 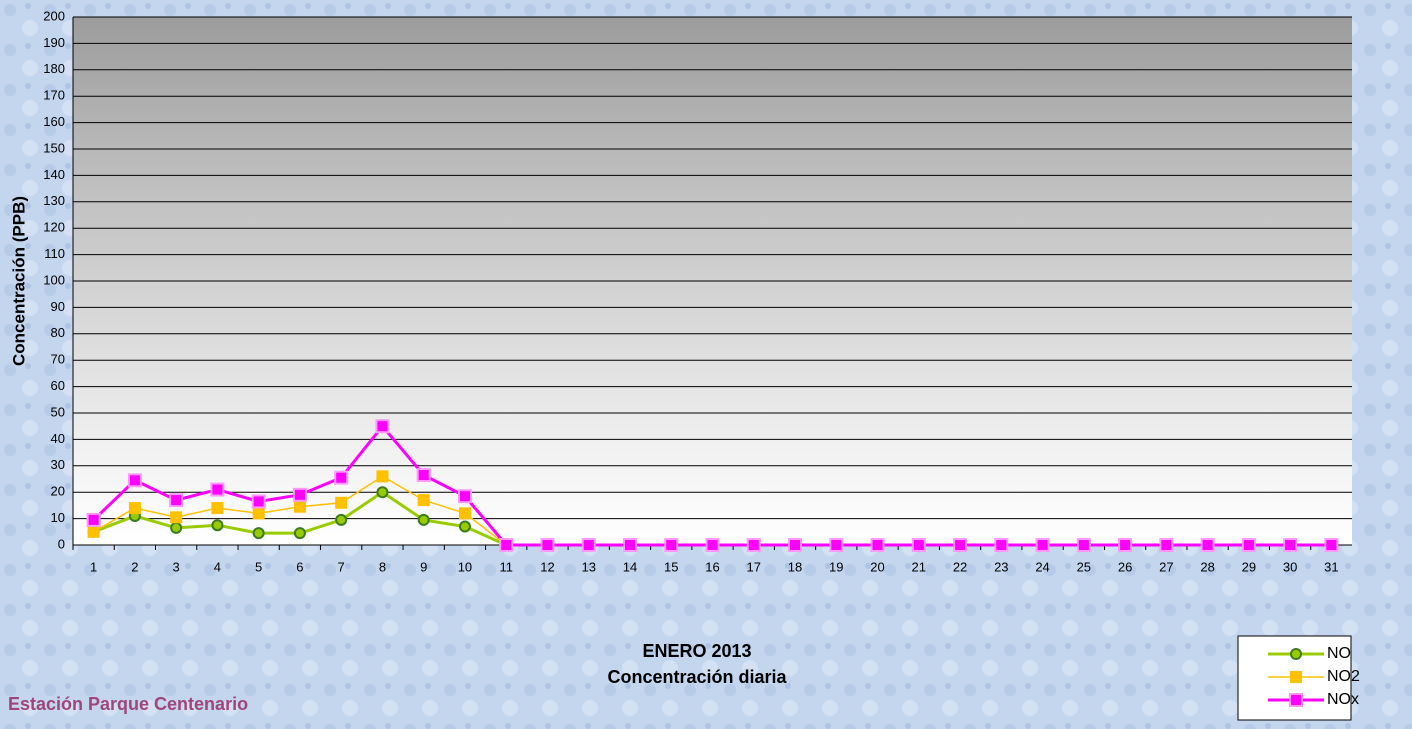 What do you see at coordinates (128, 704) in the screenshot?
I see `station-annotation: Estación Parque Centenario` at bounding box center [128, 704].